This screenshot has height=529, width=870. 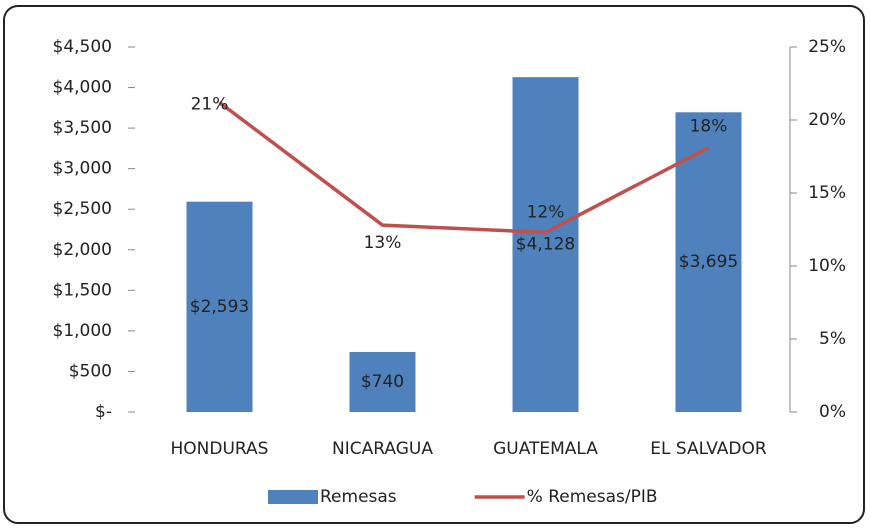 What do you see at coordinates (103, 412) in the screenshot?
I see `y-tick-label: $-` at bounding box center [103, 412].